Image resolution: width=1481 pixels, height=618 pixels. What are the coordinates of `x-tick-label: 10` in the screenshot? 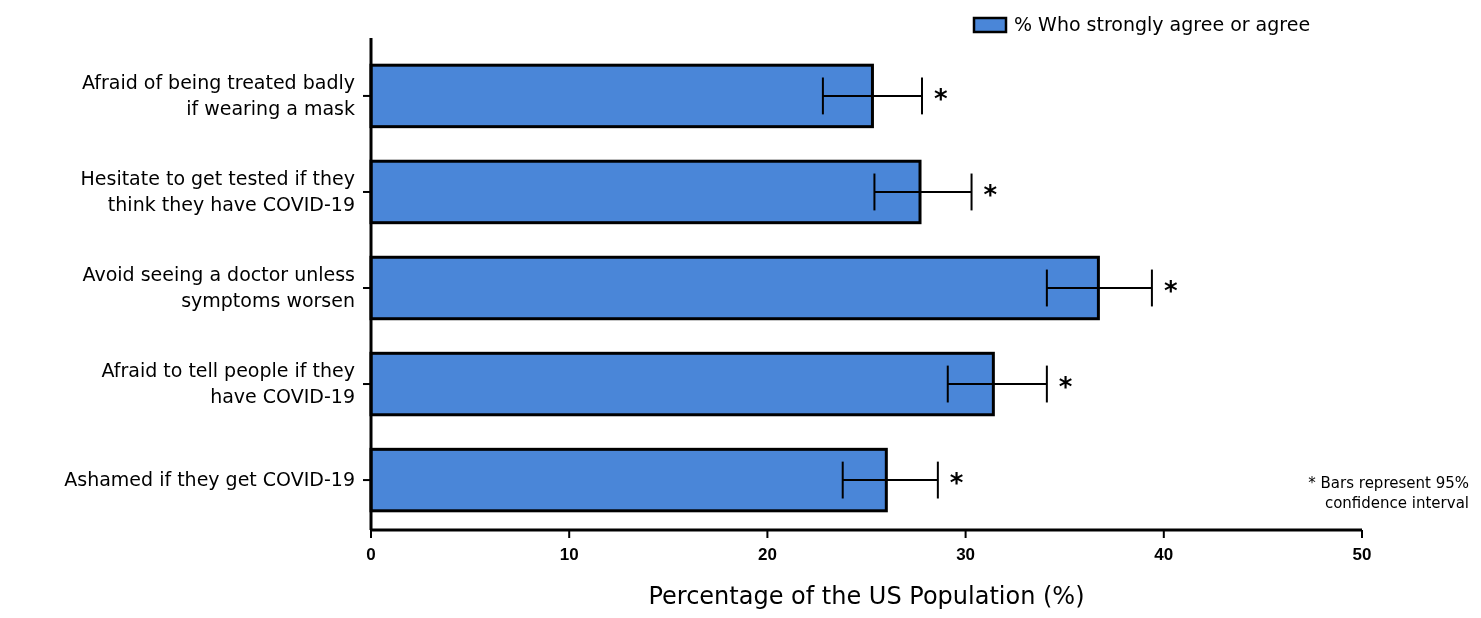 It's located at (569, 554).